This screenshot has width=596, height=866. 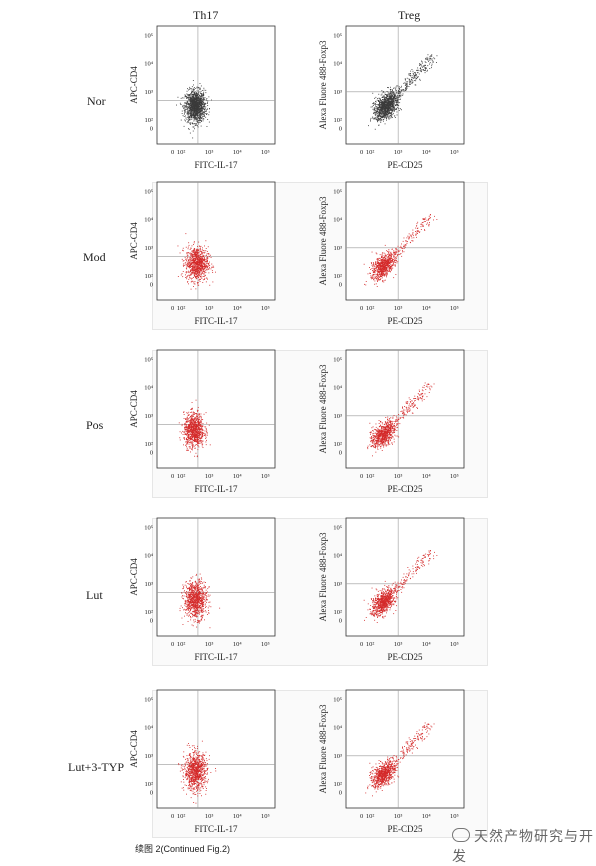 I want to click on x-axis-label: FITC-IL-17, so click(x=216, y=165).